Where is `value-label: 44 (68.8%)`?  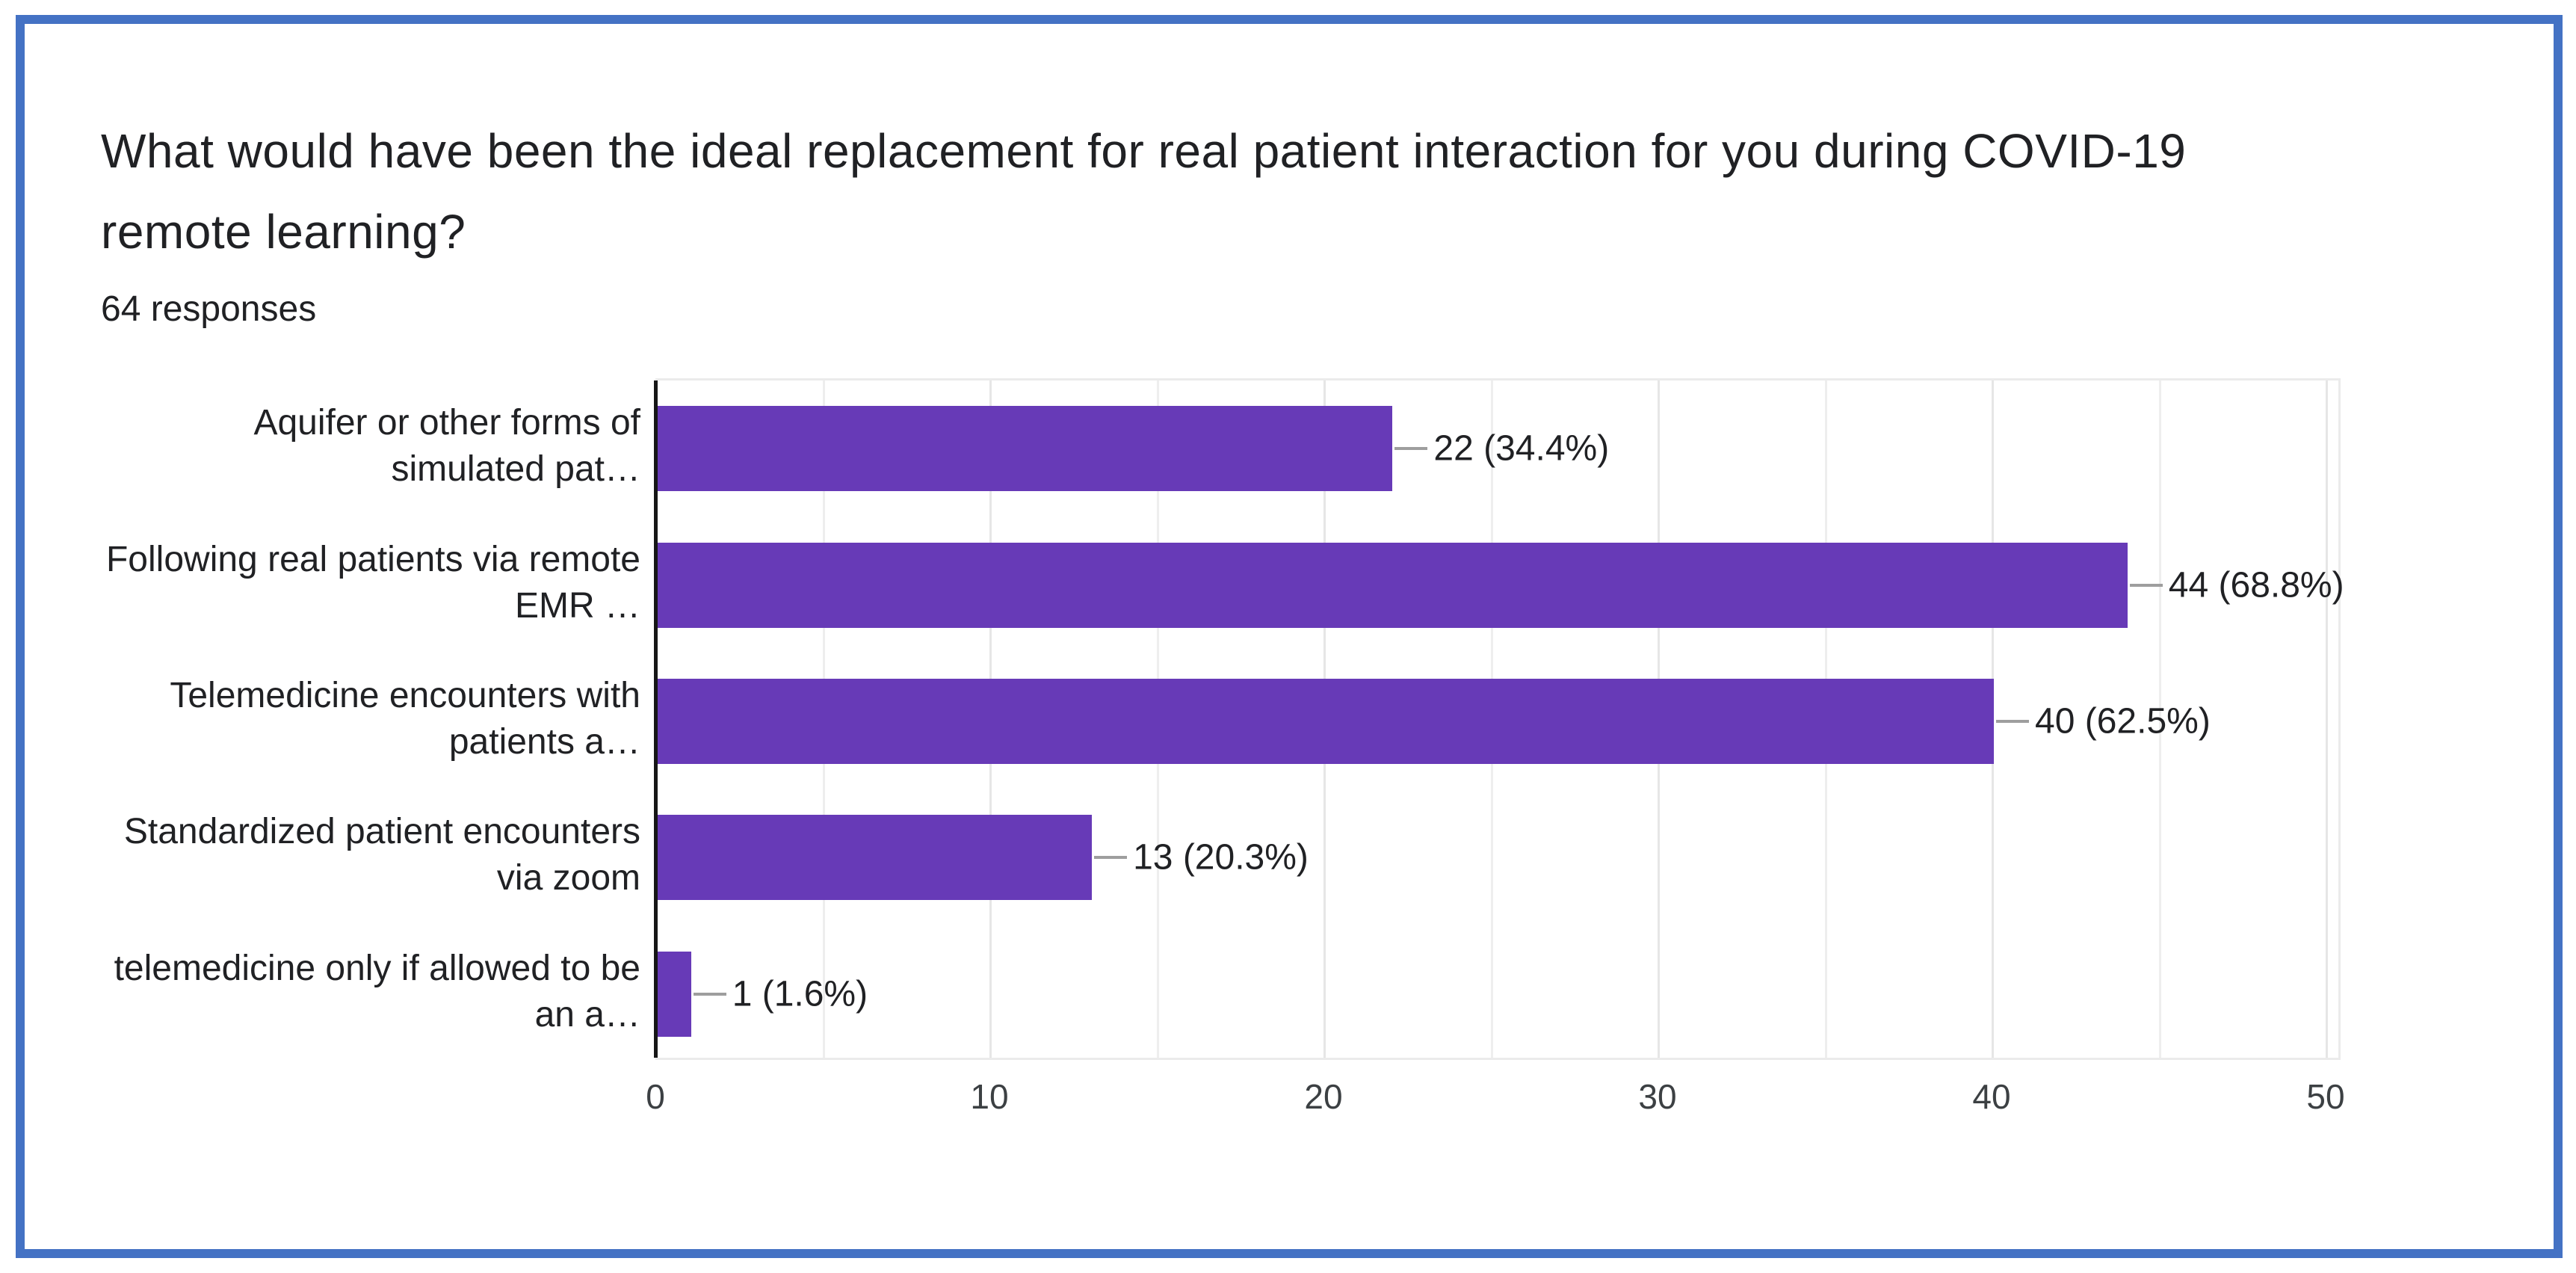 value-label: 44 (68.8%) is located at coordinates (2256, 585).